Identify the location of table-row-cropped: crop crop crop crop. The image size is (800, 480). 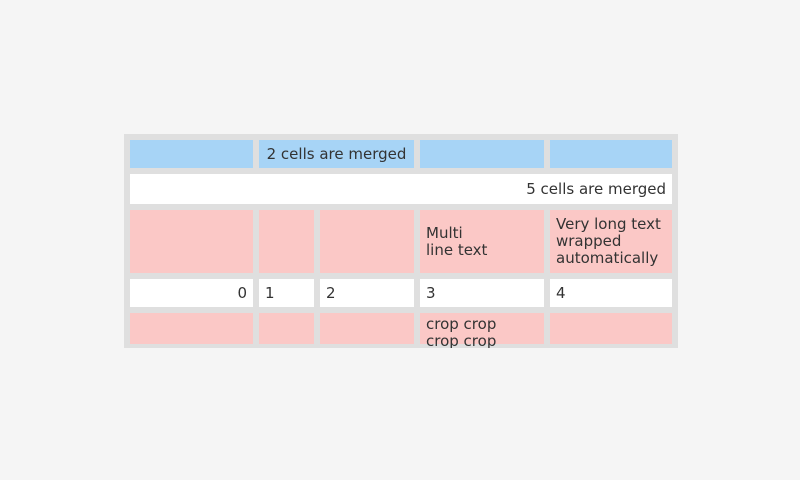
(401, 331).